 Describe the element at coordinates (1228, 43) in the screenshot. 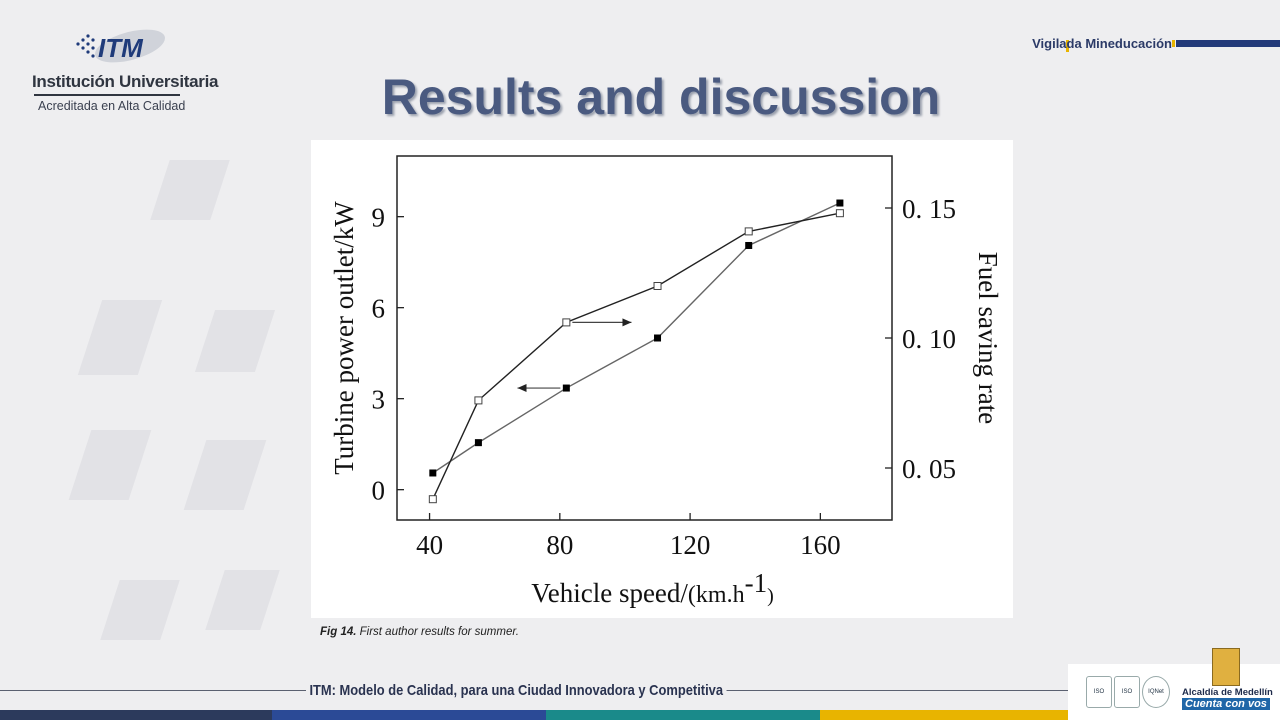

I see `vigilada-line` at that location.